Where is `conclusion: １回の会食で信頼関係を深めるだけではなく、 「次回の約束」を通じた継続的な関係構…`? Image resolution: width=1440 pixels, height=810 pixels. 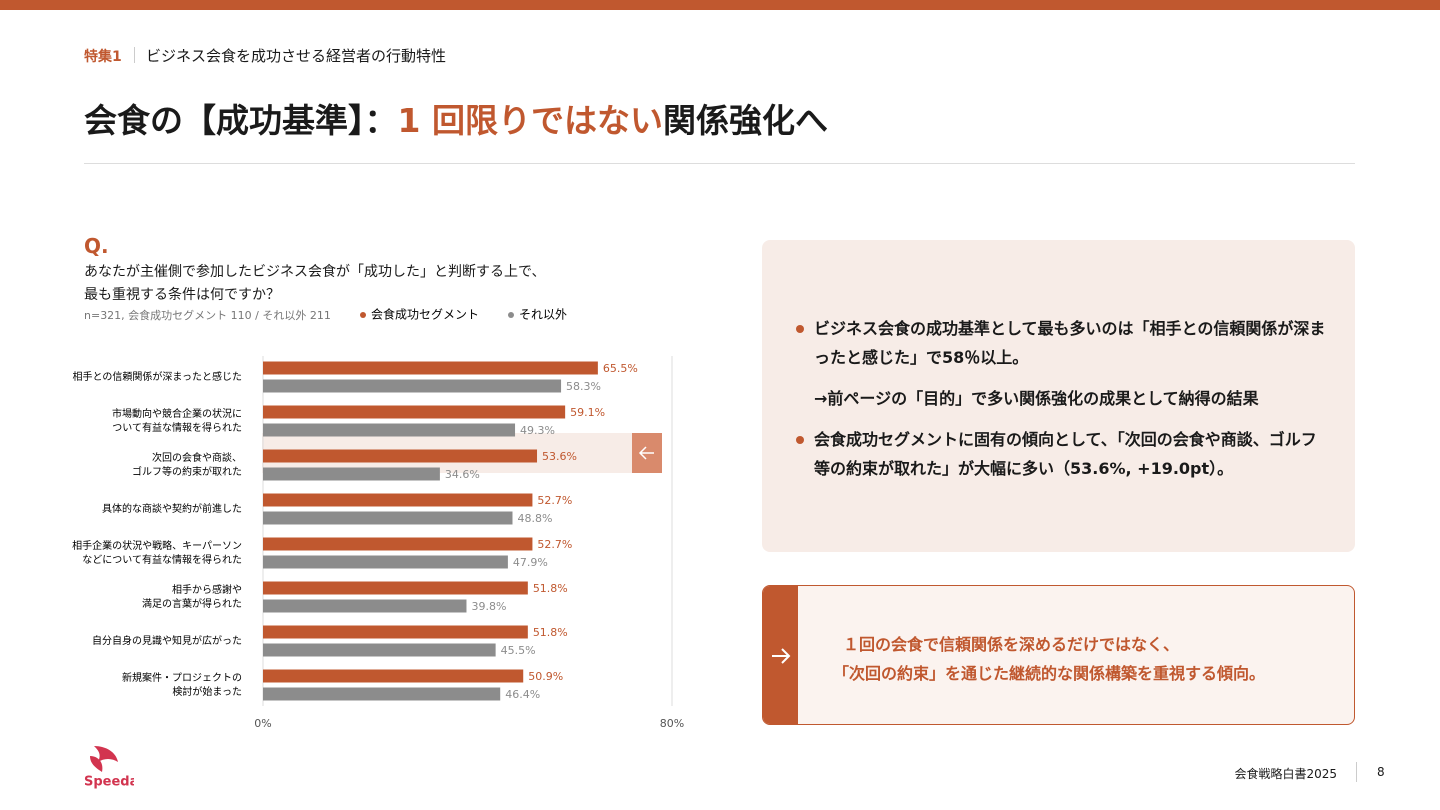 conclusion: １回の会食で信頼関係を深めるだけではなく、 「次回の約束」を通じた継続的な関係構… is located at coordinates (1049, 659).